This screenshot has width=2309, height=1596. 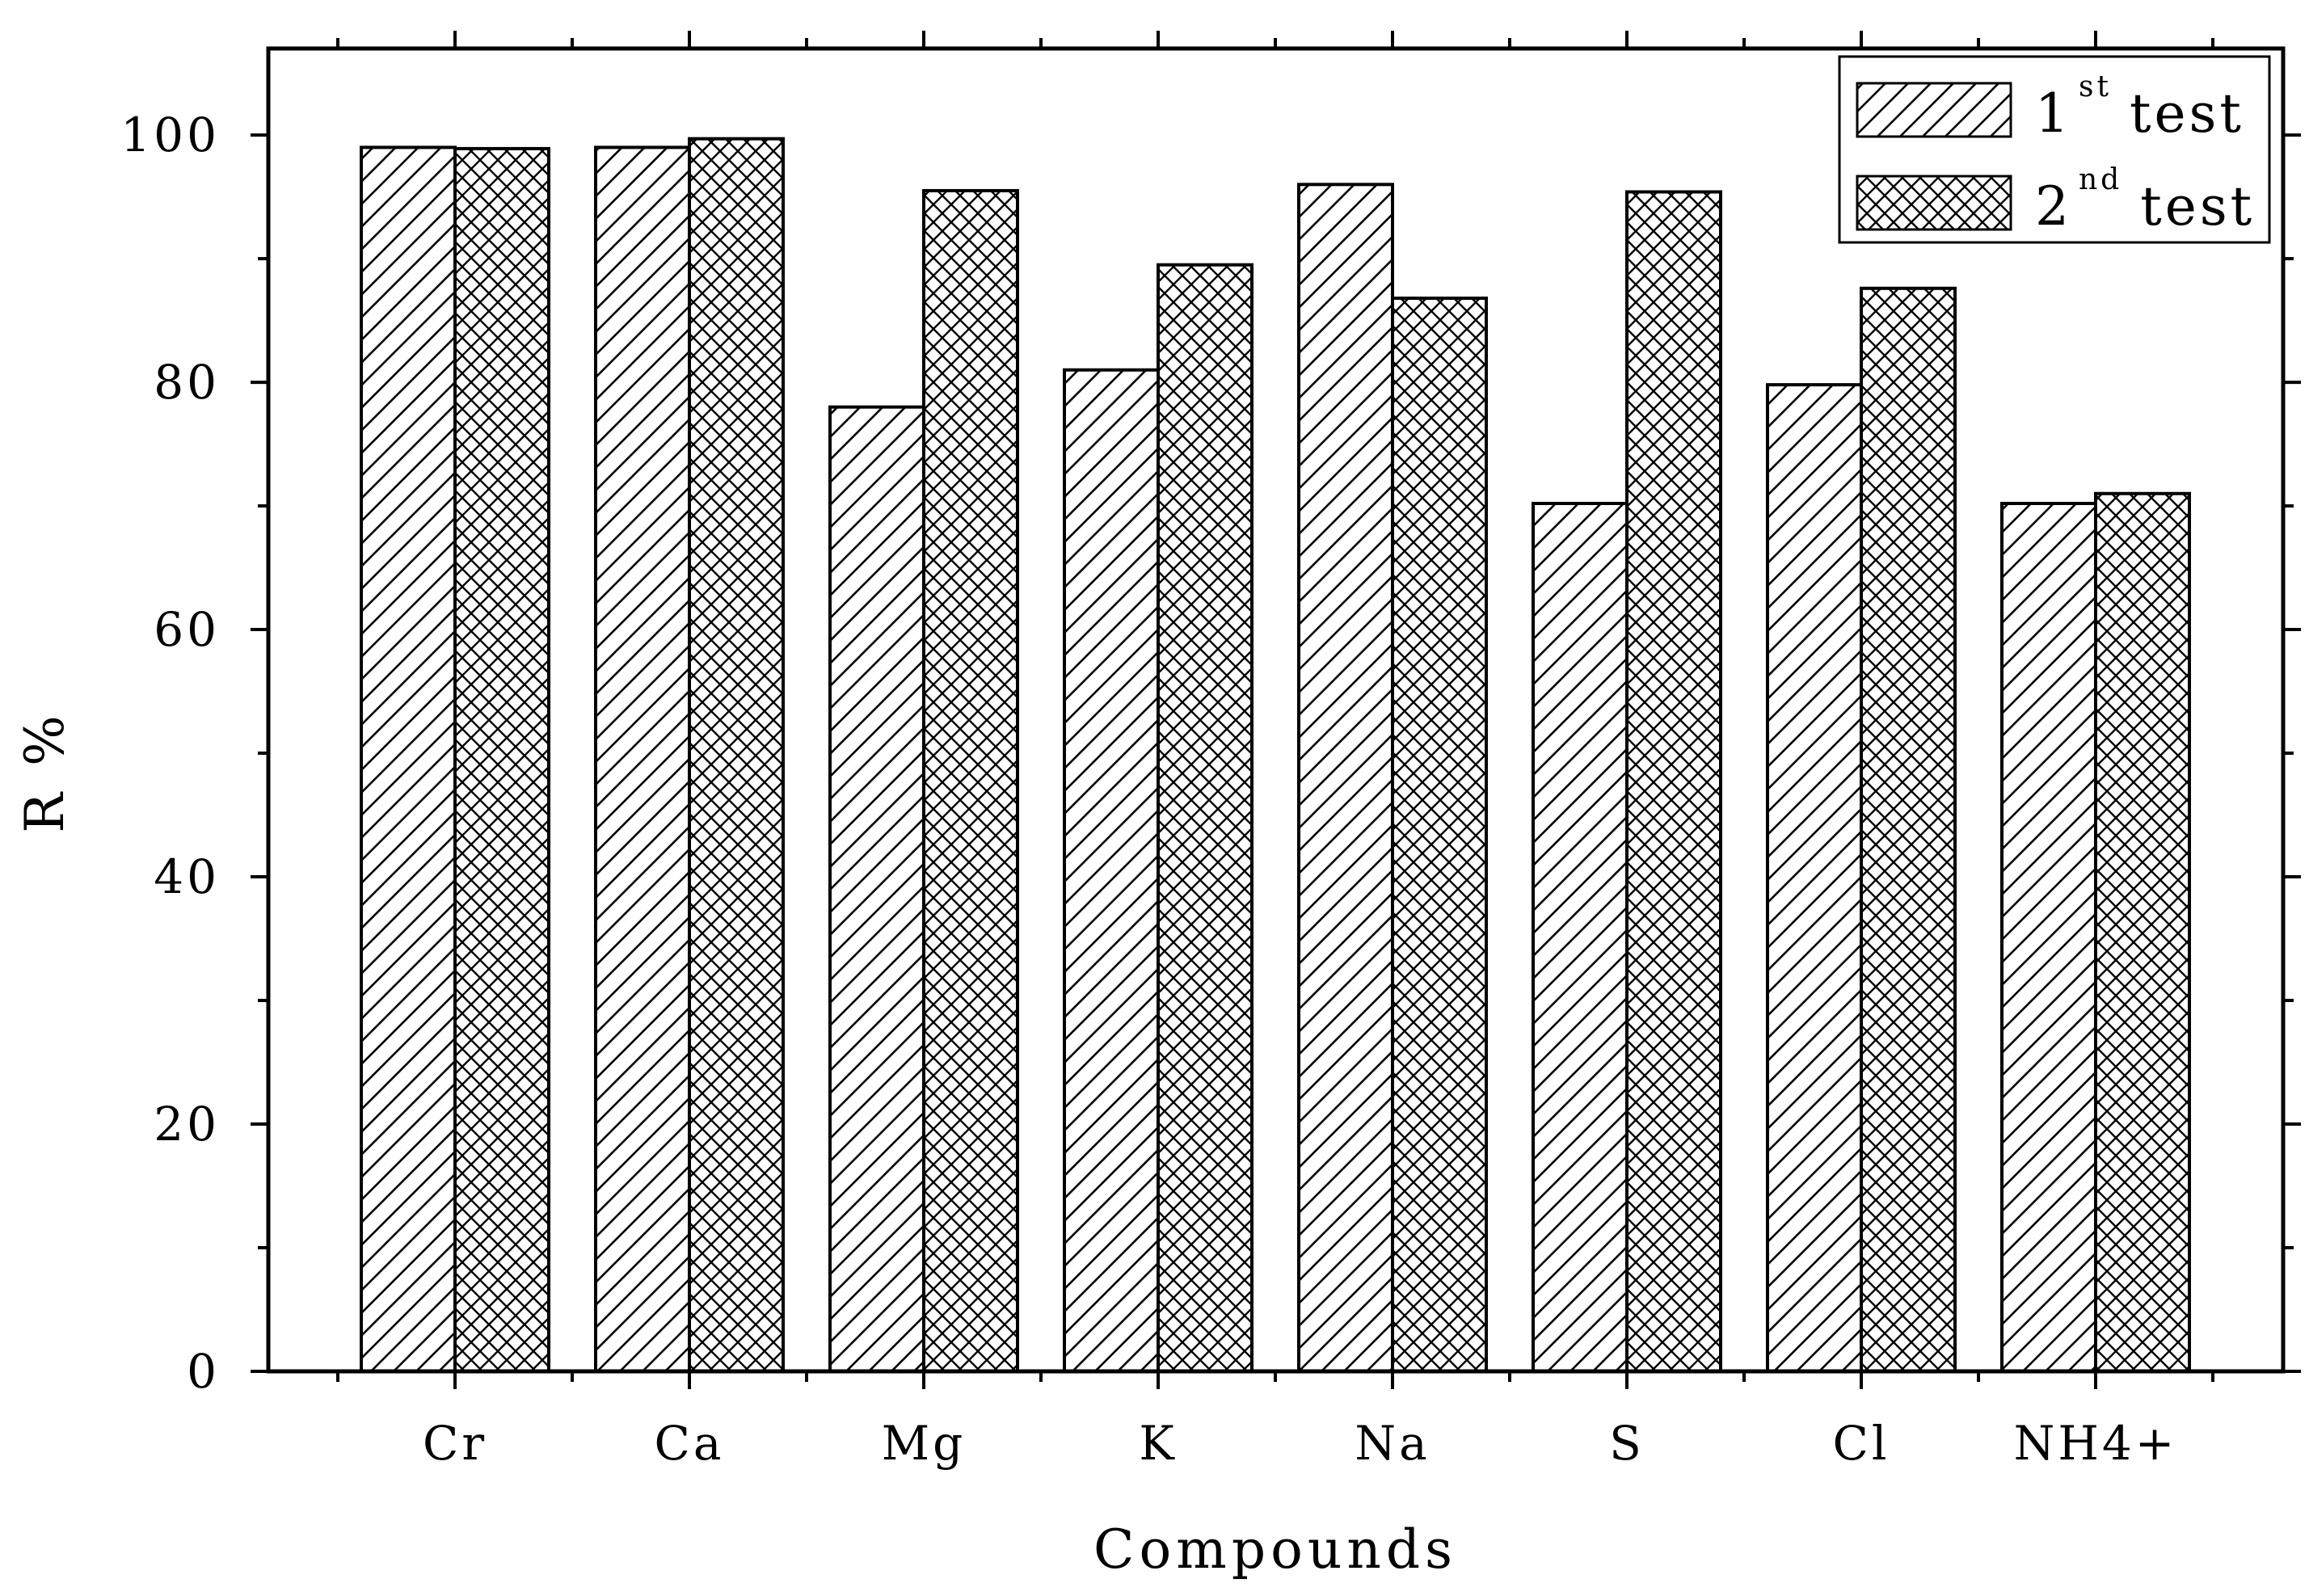 What do you see at coordinates (2187, 114) in the screenshot?
I see `legend-1st-rest: test` at bounding box center [2187, 114].